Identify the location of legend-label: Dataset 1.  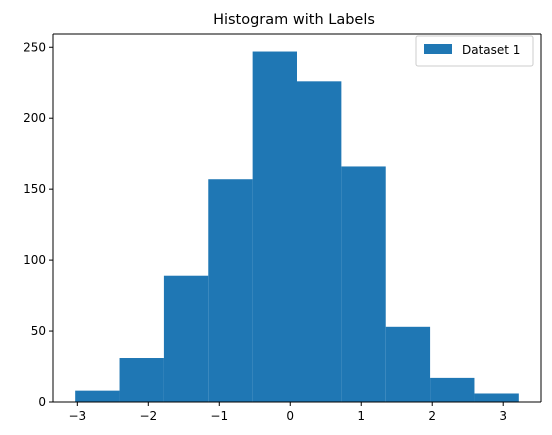
(491, 50).